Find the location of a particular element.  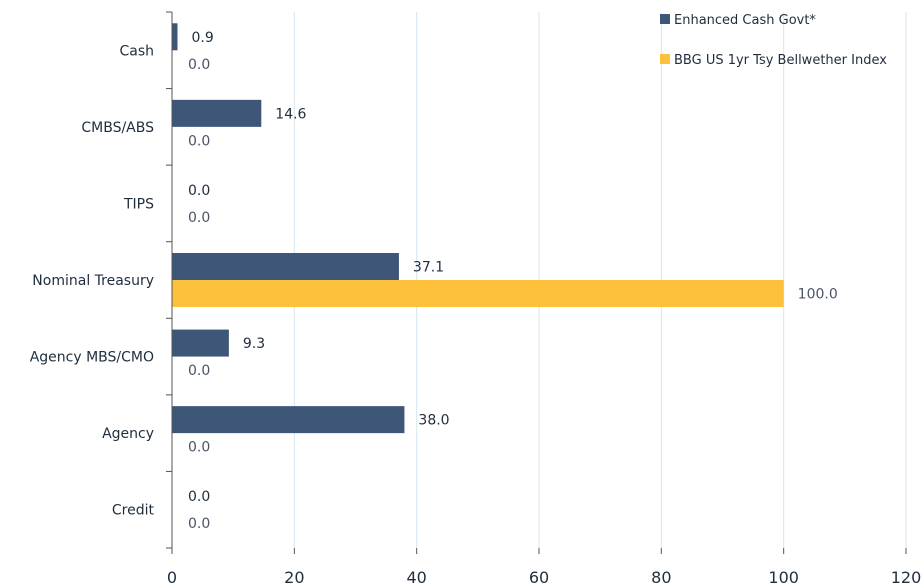

data-label: 14.6 is located at coordinates (290, 114).